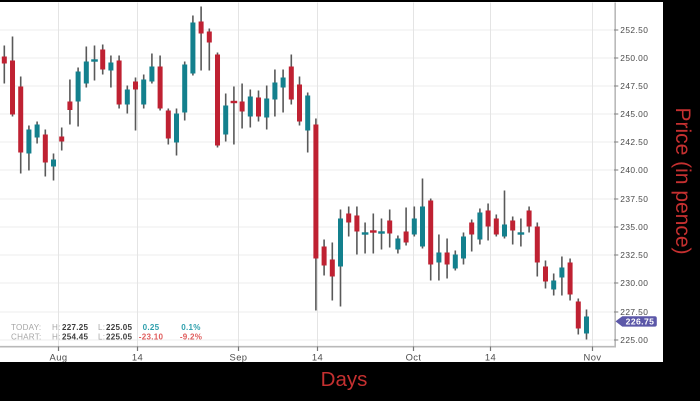  I want to click on svg-text: 235.00, so click(634, 227).